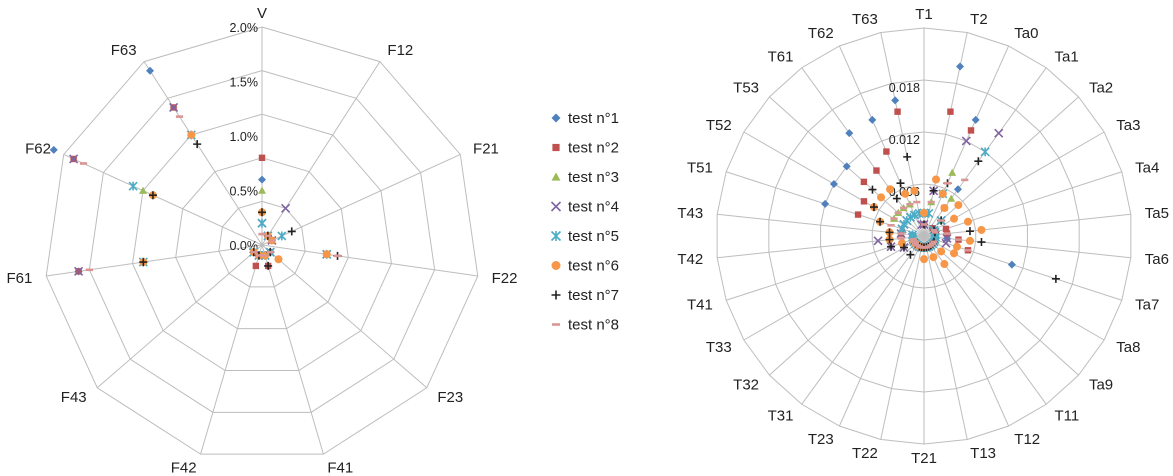 Image resolution: width=1173 pixels, height=476 pixels. Describe the element at coordinates (904, 88) in the screenshot. I see `tick-label: 0.018` at that location.